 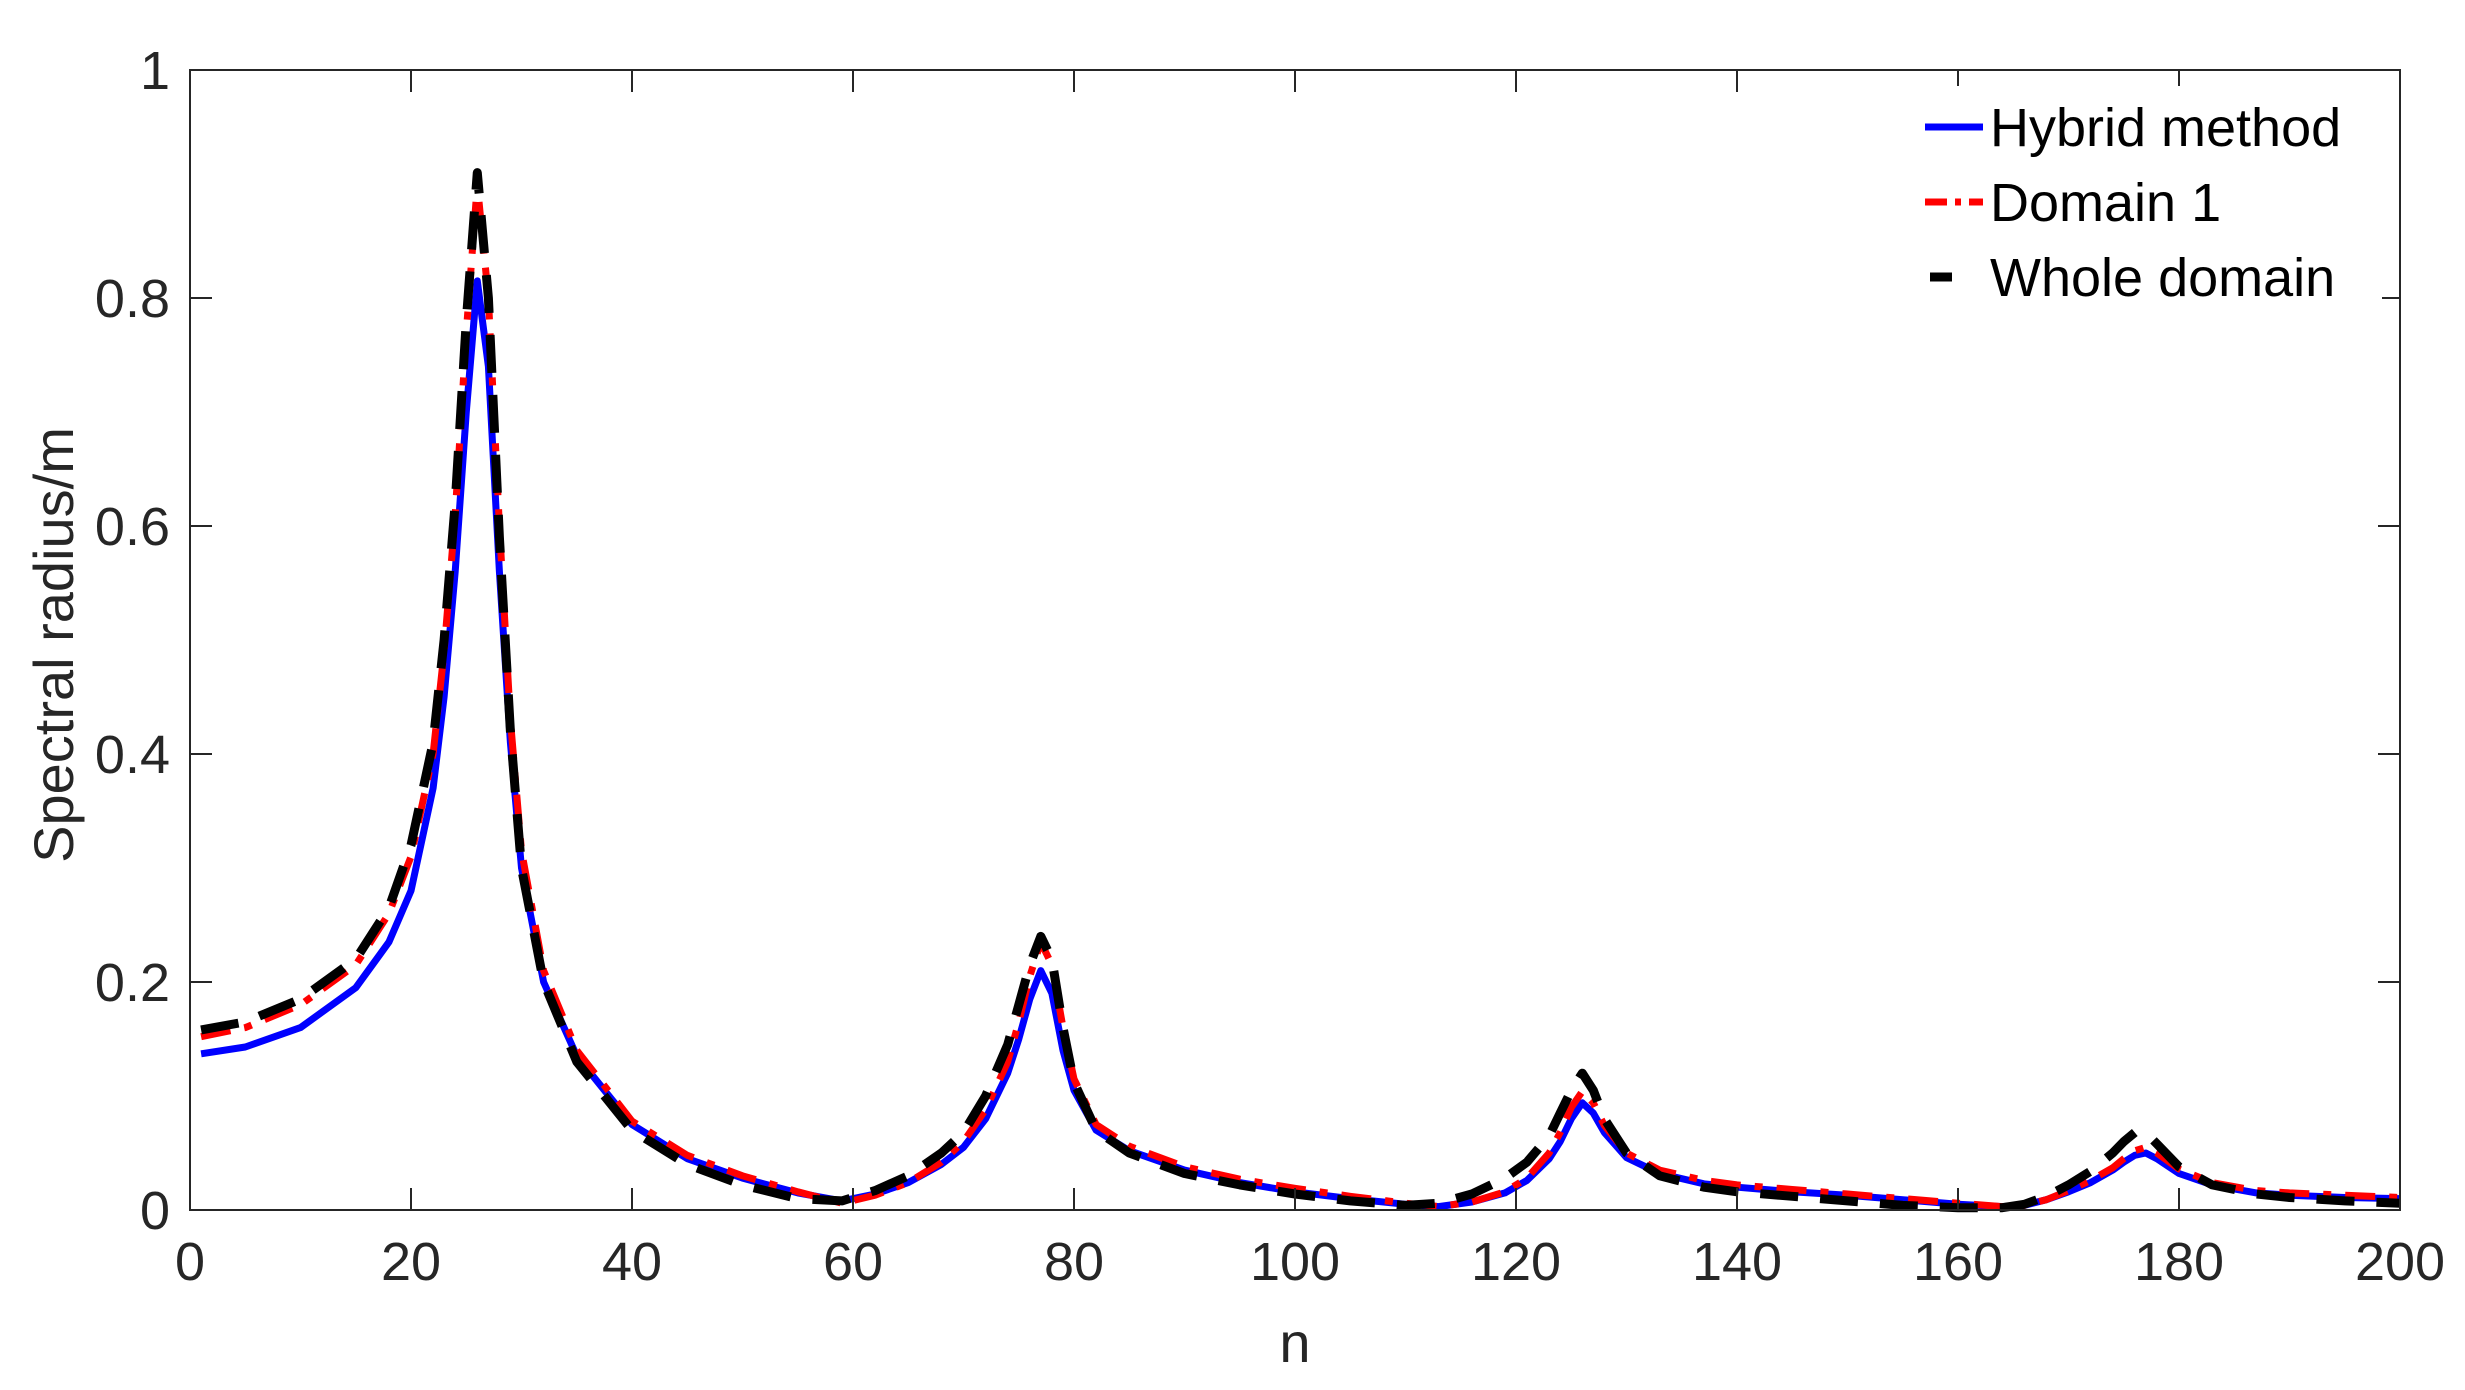 I want to click on x-tick-label: 40, so click(x=632, y=1262).